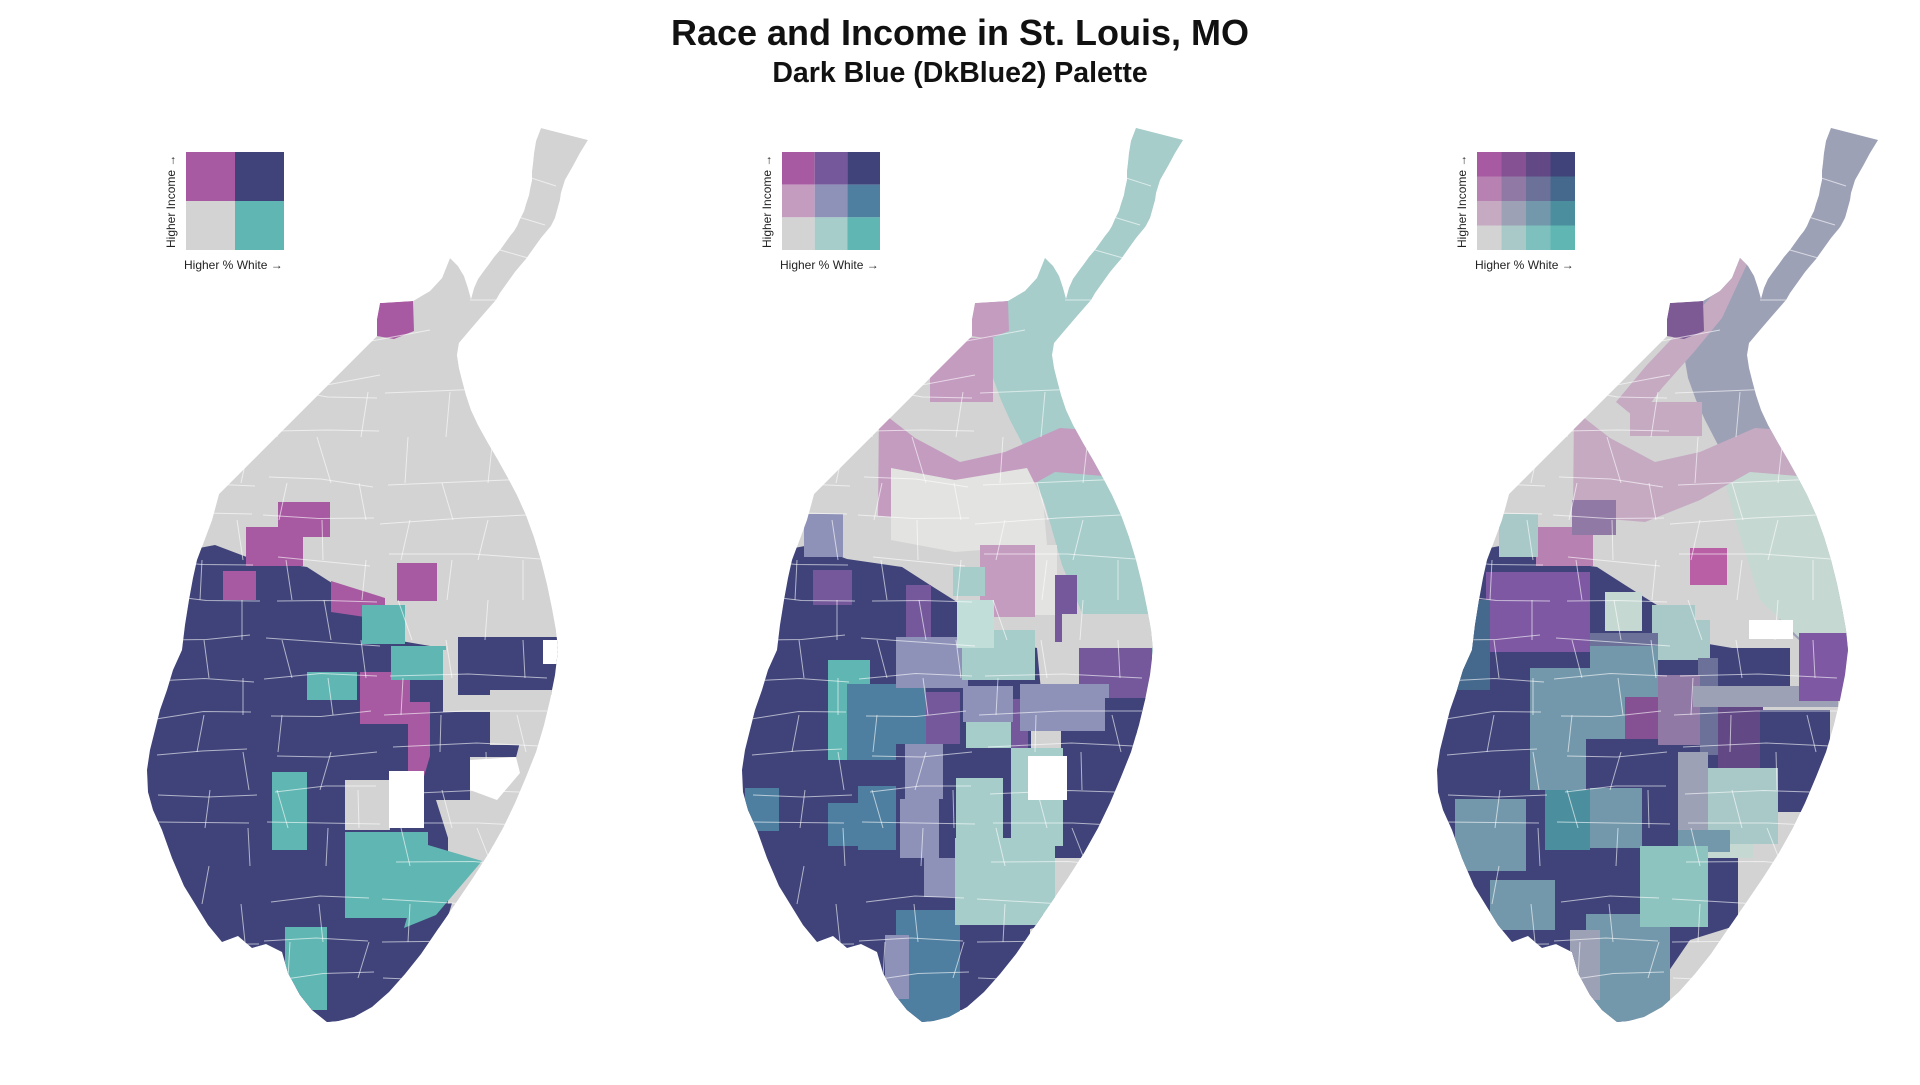  I want to click on svg-text: Dark Blue (DkBlue2) Palette, so click(959, 73).